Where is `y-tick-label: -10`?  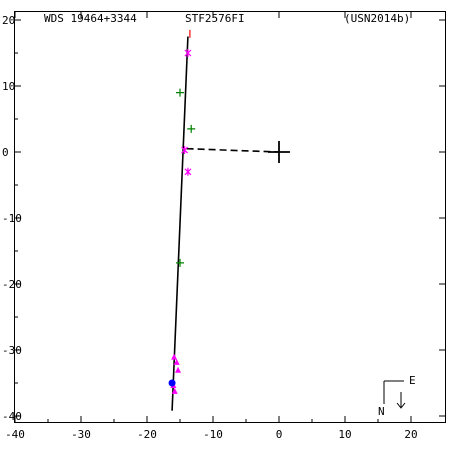
y-tick-label: -10 is located at coordinates (12, 218).